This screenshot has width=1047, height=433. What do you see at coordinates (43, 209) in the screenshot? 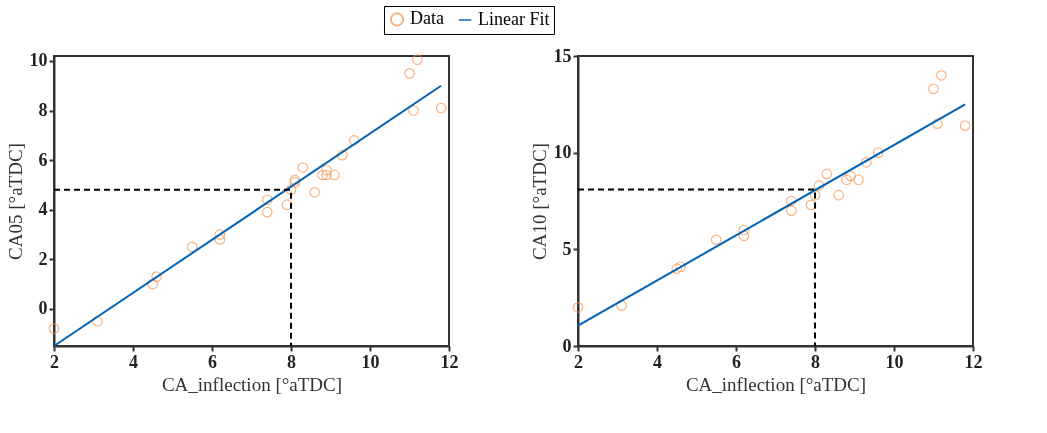
I see `y-tick-label: 4` at bounding box center [43, 209].